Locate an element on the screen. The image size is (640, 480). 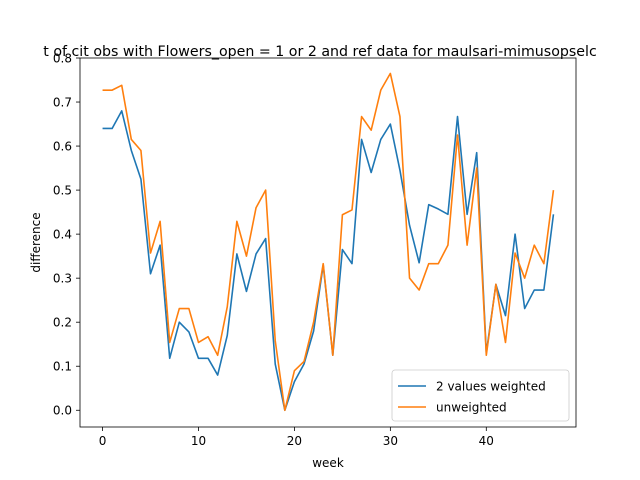
y-tick-label: 0.3 is located at coordinates (62, 278).